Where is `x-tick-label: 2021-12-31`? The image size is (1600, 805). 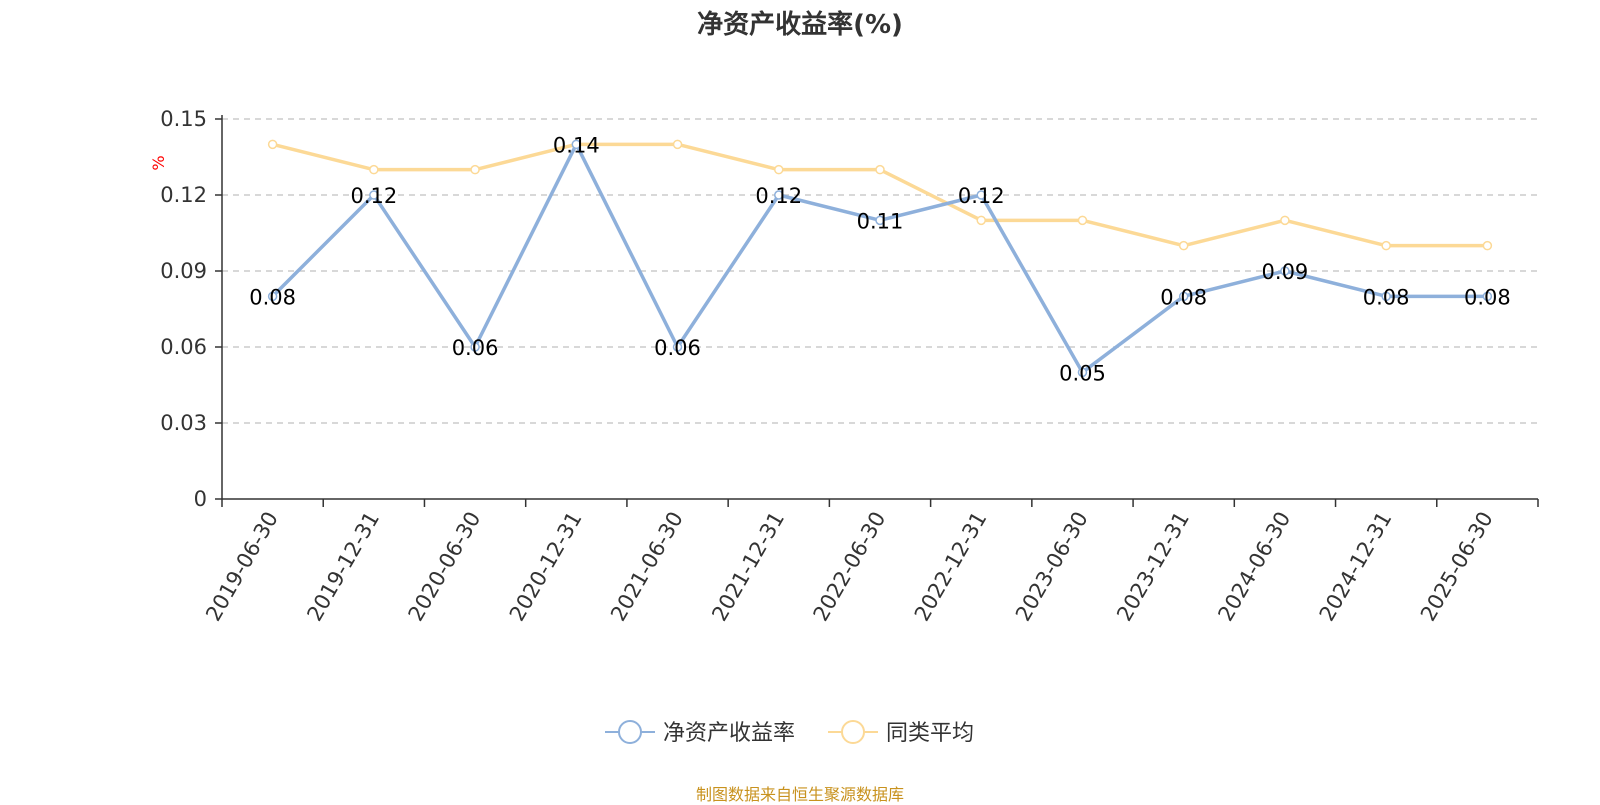
x-tick-label: 2021-12-31 is located at coordinates (748, 567).